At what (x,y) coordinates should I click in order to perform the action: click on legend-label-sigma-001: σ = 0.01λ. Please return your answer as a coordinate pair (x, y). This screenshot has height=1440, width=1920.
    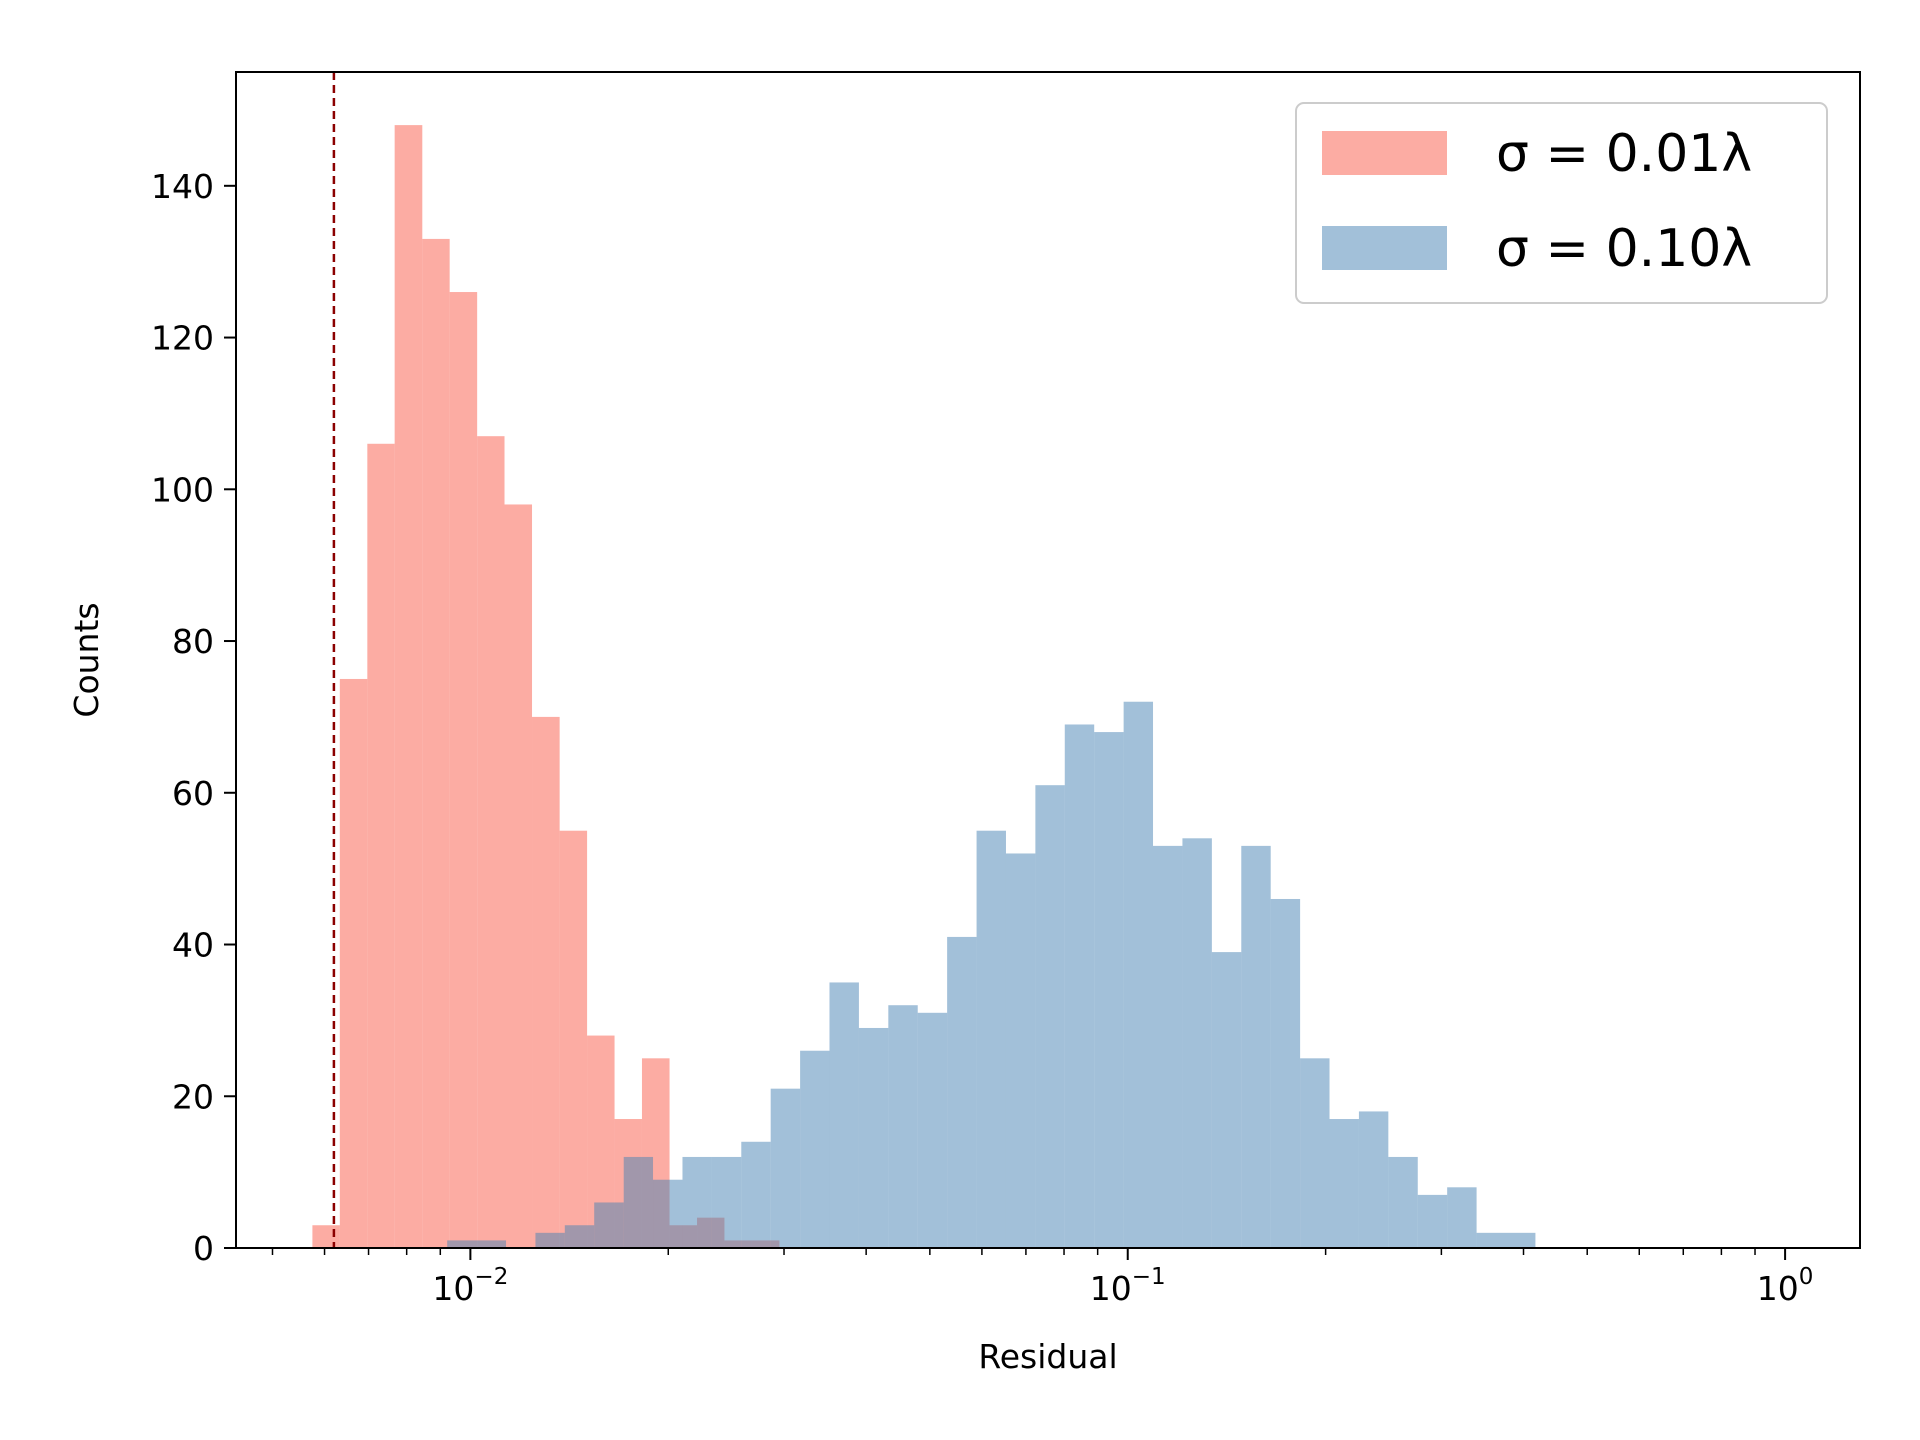
    Looking at the image, I should click on (1624, 154).